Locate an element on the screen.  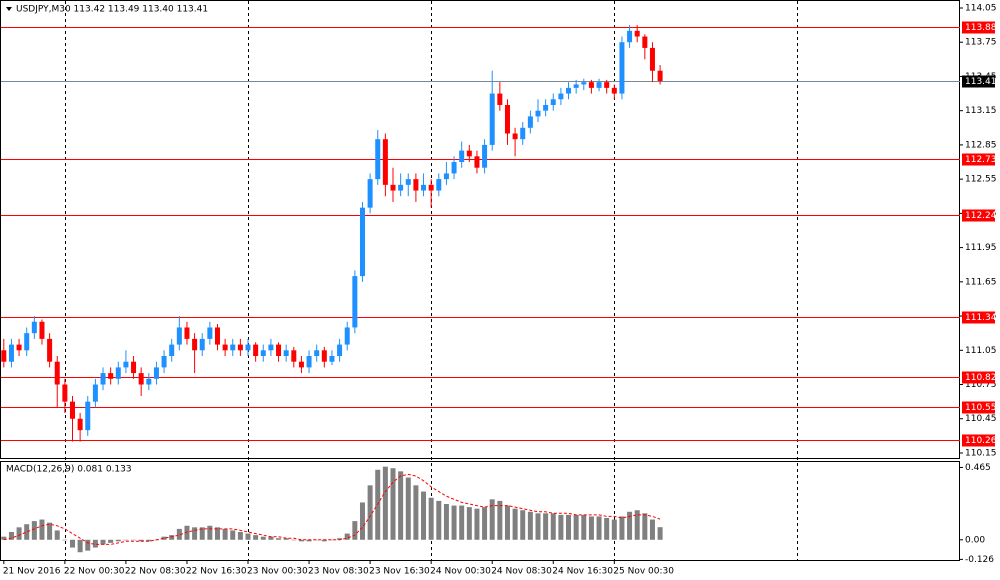
x-tick-label: 23 Nov 16:30 is located at coordinates (399, 572).